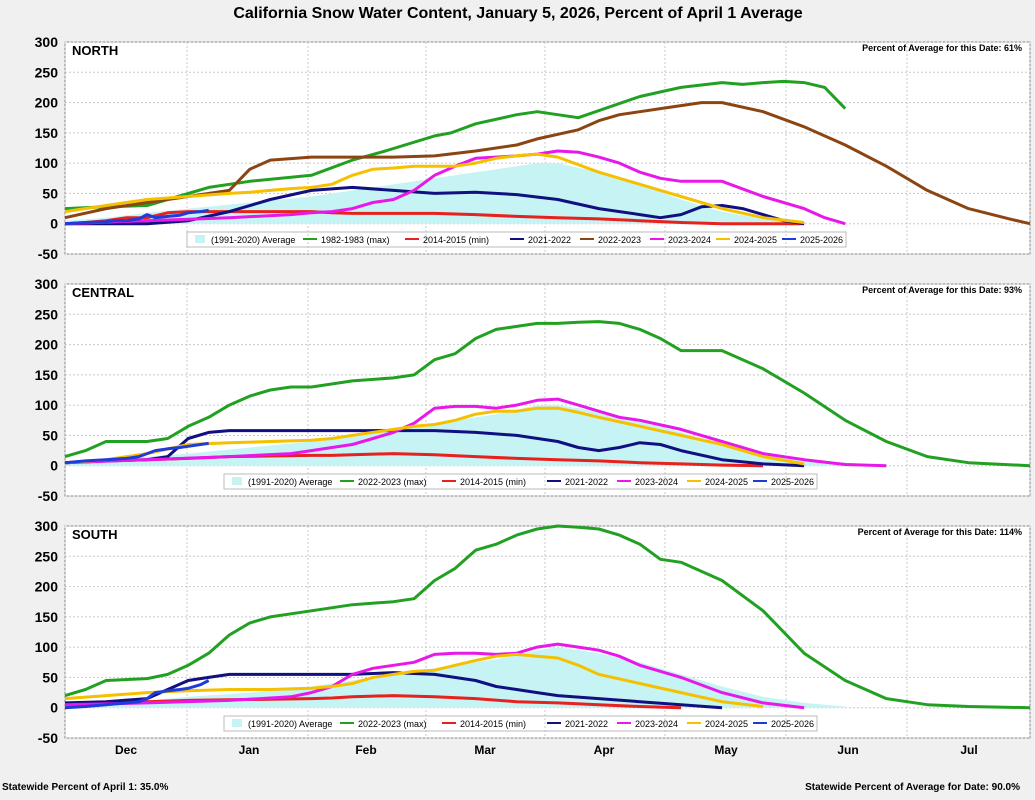 The image size is (1035, 800). I want to click on region-label: CENTRAL, so click(103, 292).